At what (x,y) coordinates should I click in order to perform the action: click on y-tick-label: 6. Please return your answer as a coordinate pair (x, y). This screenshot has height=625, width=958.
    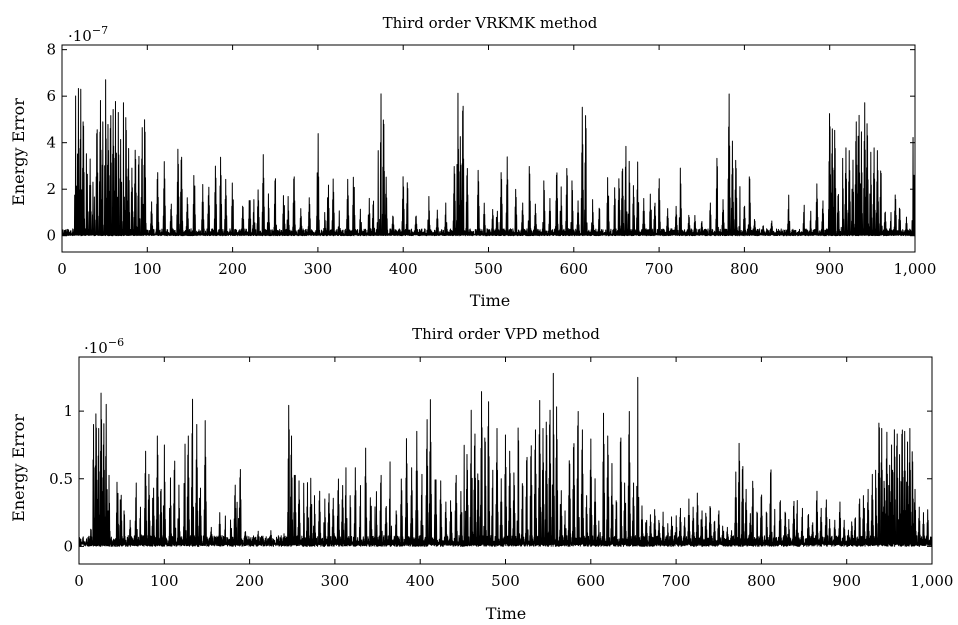
    Looking at the image, I should click on (51, 96).